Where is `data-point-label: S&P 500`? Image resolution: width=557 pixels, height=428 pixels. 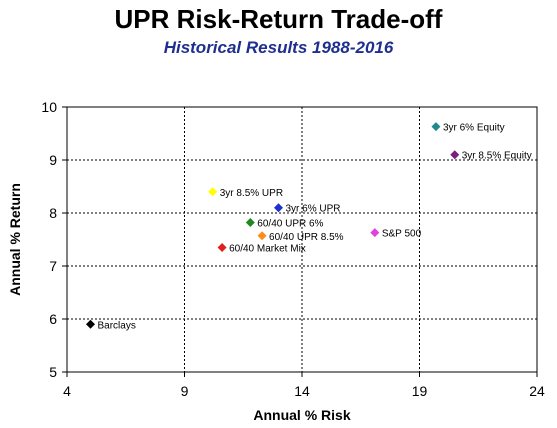 data-point-label: S&P 500 is located at coordinates (402, 234).